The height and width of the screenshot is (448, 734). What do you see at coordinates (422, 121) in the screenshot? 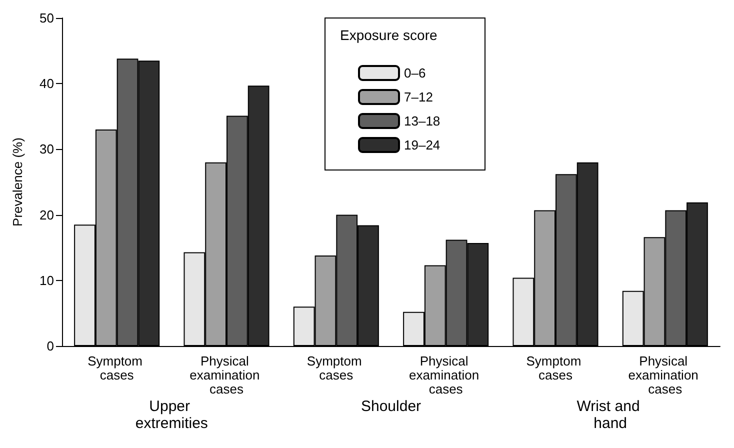
I see `legend-label: 13–18` at bounding box center [422, 121].